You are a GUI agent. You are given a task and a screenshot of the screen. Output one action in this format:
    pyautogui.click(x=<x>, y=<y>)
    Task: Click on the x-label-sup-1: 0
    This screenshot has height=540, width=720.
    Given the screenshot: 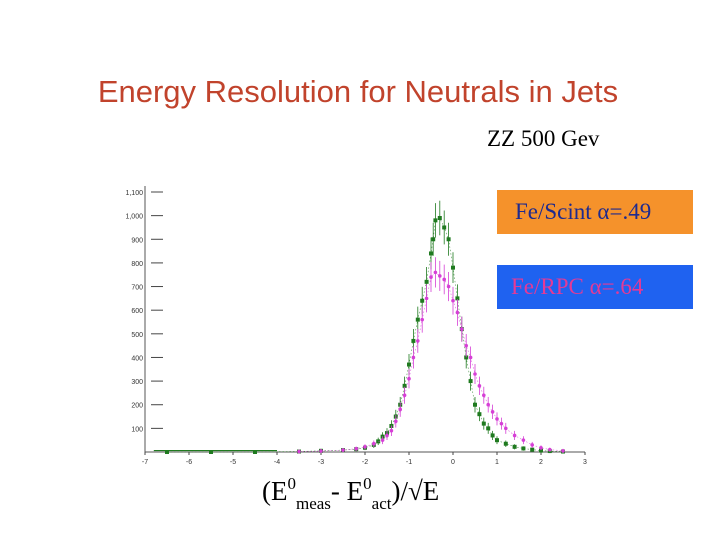 What is the action you would take?
    pyautogui.click(x=291, y=483)
    